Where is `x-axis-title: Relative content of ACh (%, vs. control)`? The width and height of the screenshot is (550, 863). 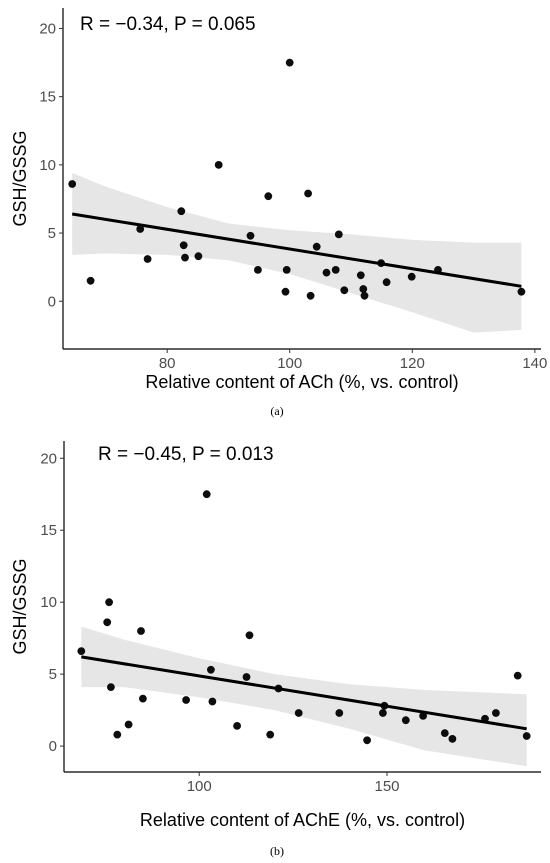
x-axis-title: Relative content of ACh (%, vs. control) is located at coordinates (301, 382).